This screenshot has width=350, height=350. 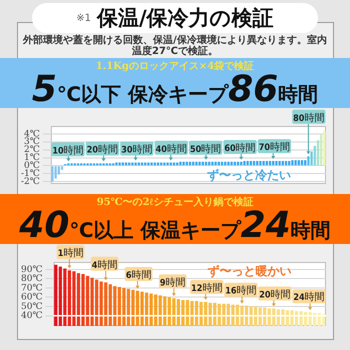 What do you see at coordinates (206, 288) in the screenshot?
I see `annotation: 12時間` at bounding box center [206, 288].